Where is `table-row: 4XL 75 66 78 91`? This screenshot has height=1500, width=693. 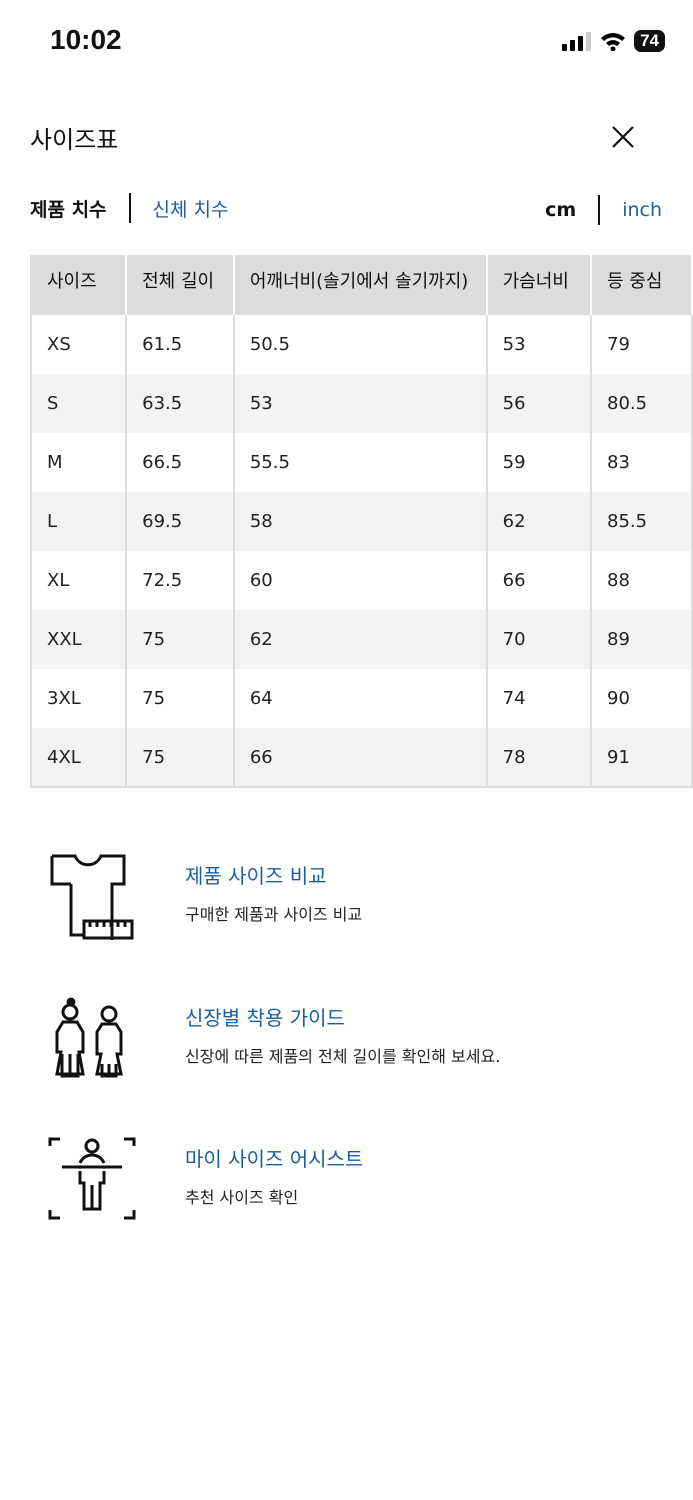 table-row: 4XL 75 66 78 91 is located at coordinates (362, 758).